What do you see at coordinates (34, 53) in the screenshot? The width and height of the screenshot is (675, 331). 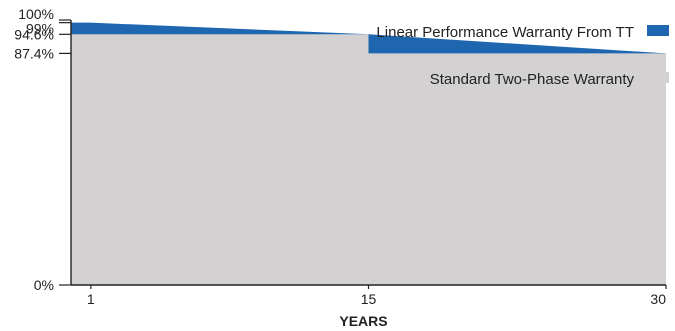 I see `y-tick-label: 87.4%` at bounding box center [34, 53].